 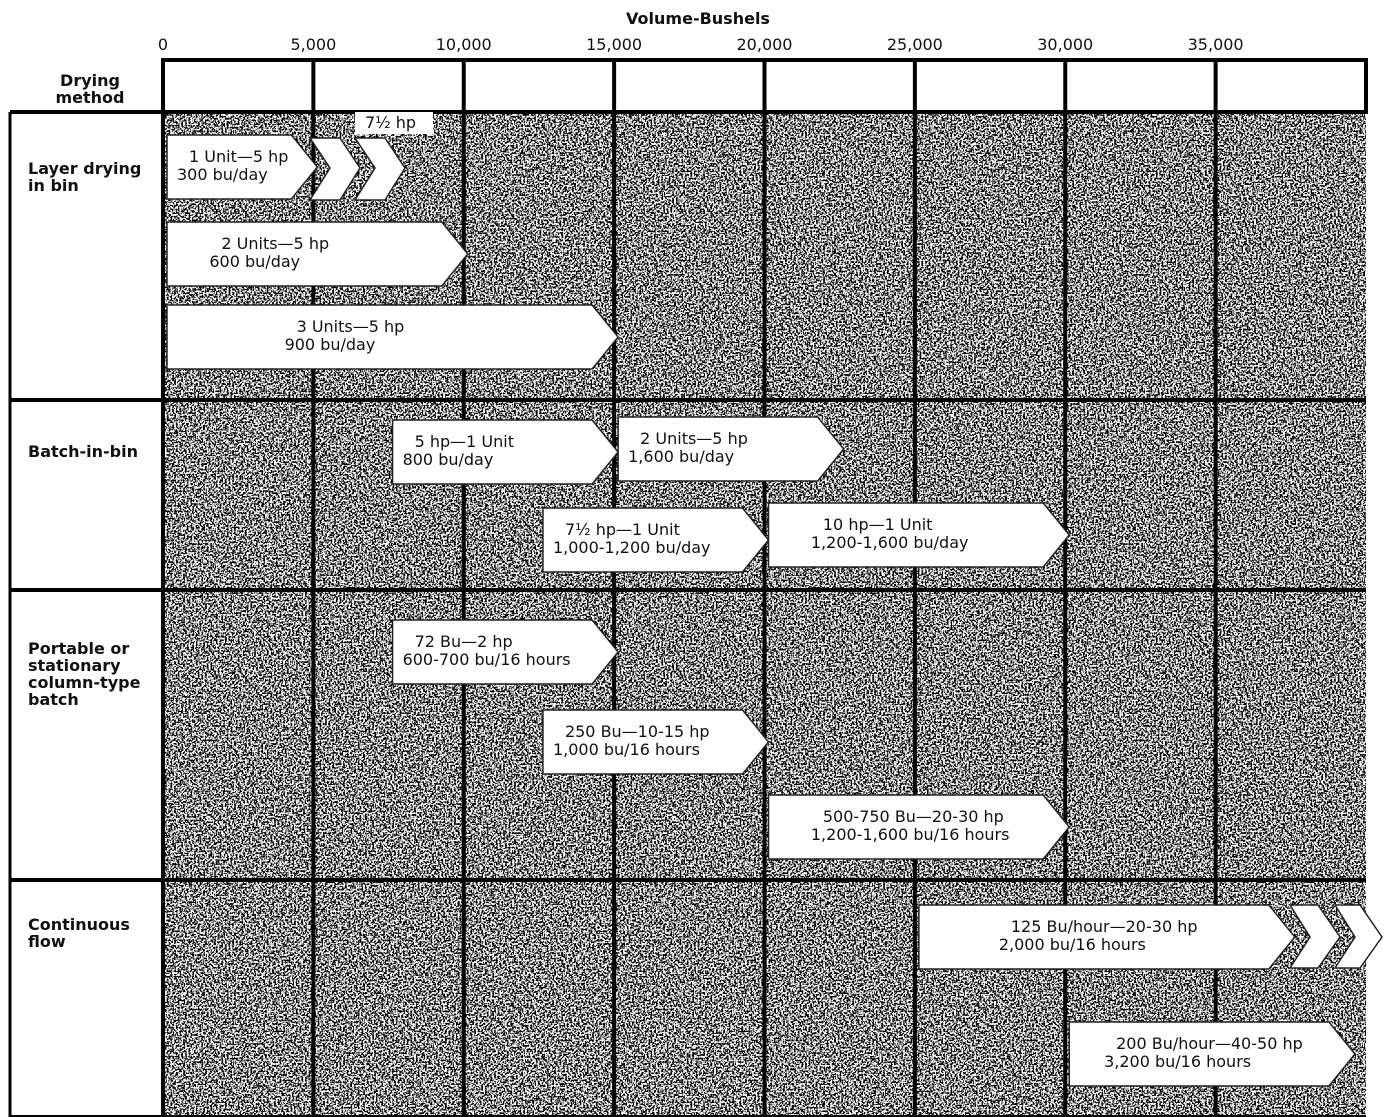 What do you see at coordinates (890, 542) in the screenshot?
I see `arrow-label: 1,200-1,600 bu/day` at bounding box center [890, 542].